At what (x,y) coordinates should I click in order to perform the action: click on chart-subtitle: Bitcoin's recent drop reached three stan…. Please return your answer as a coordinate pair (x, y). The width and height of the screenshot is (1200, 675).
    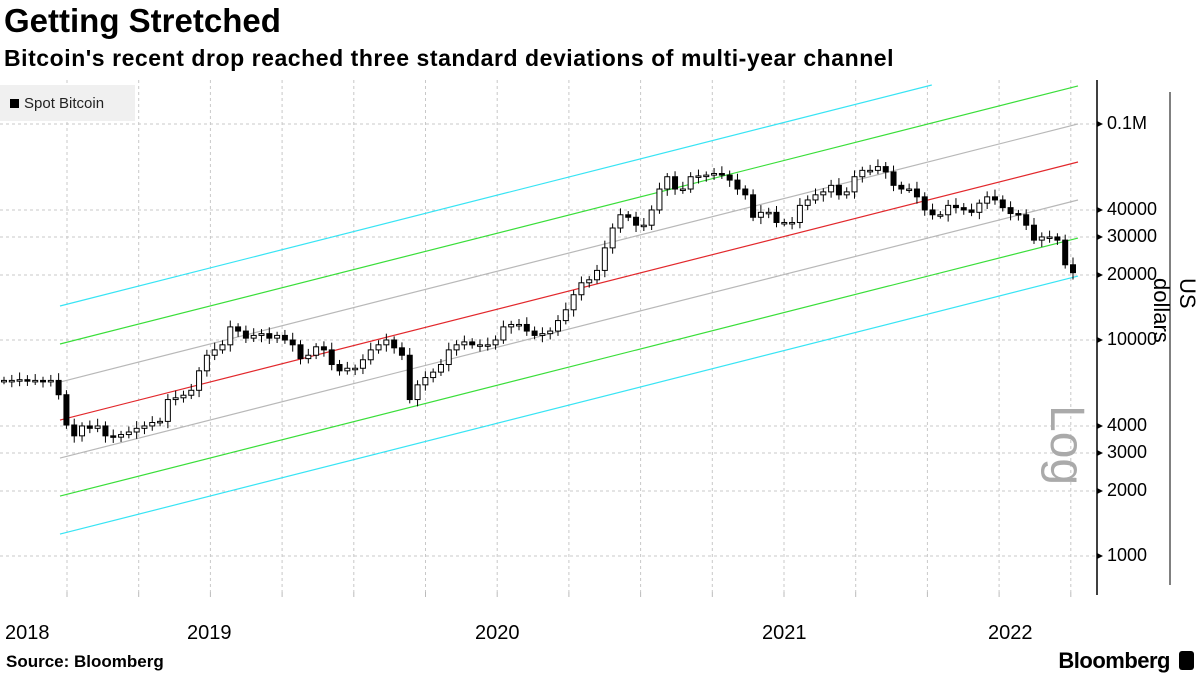
    Looking at the image, I should click on (449, 58).